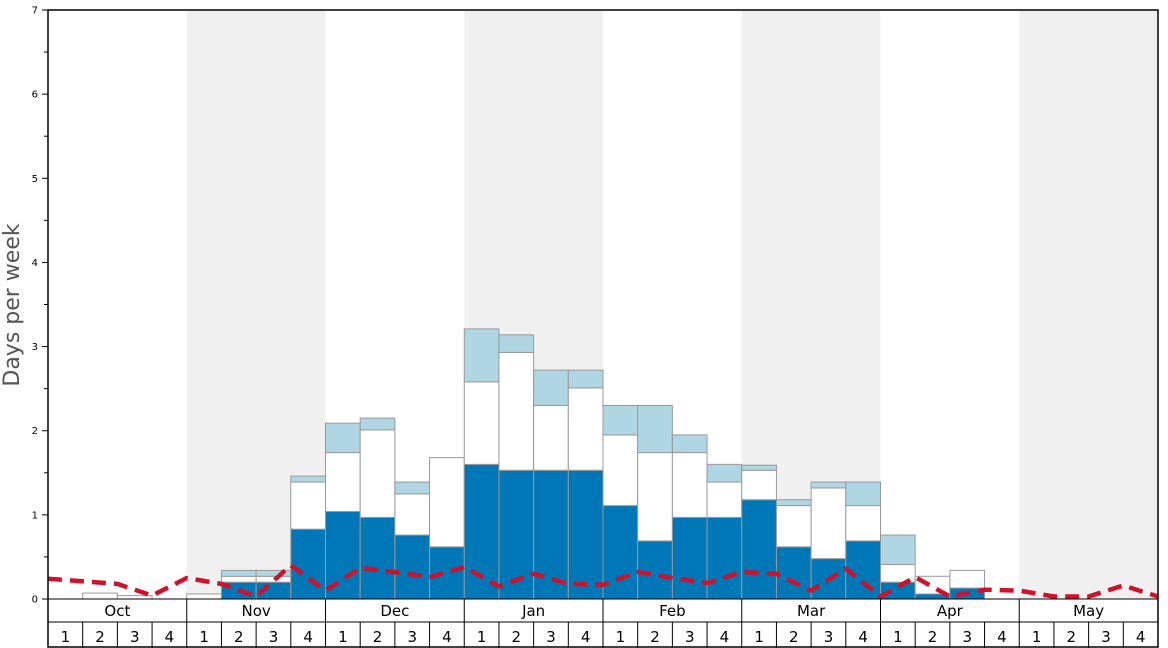 Image resolution: width=1168 pixels, height=648 pixels. I want to click on y-axis: 0 1 2 3 4 5 6 7, so click(40, 306).